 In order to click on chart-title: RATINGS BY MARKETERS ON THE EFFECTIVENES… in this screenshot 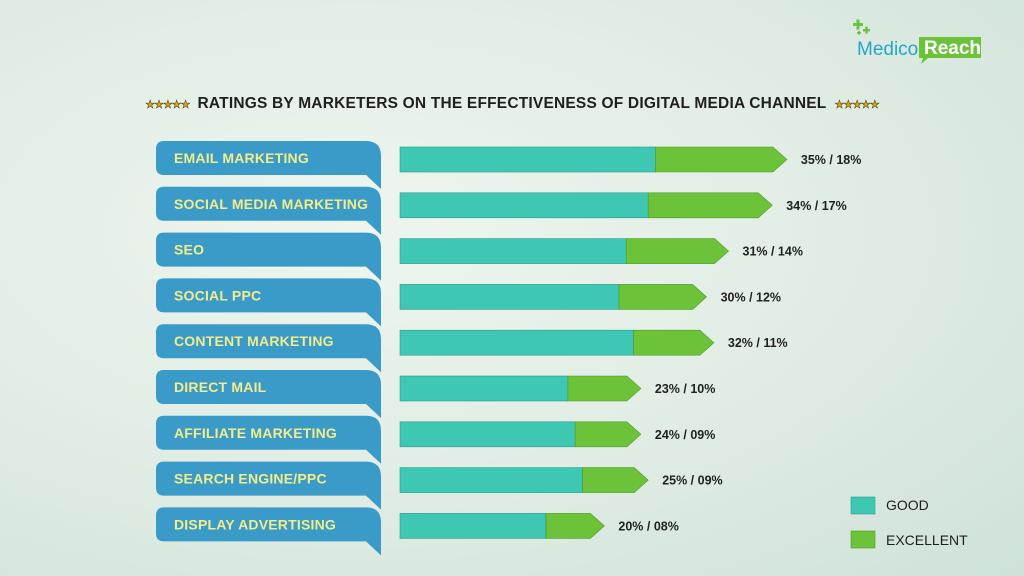, I will do `click(512, 103)`.